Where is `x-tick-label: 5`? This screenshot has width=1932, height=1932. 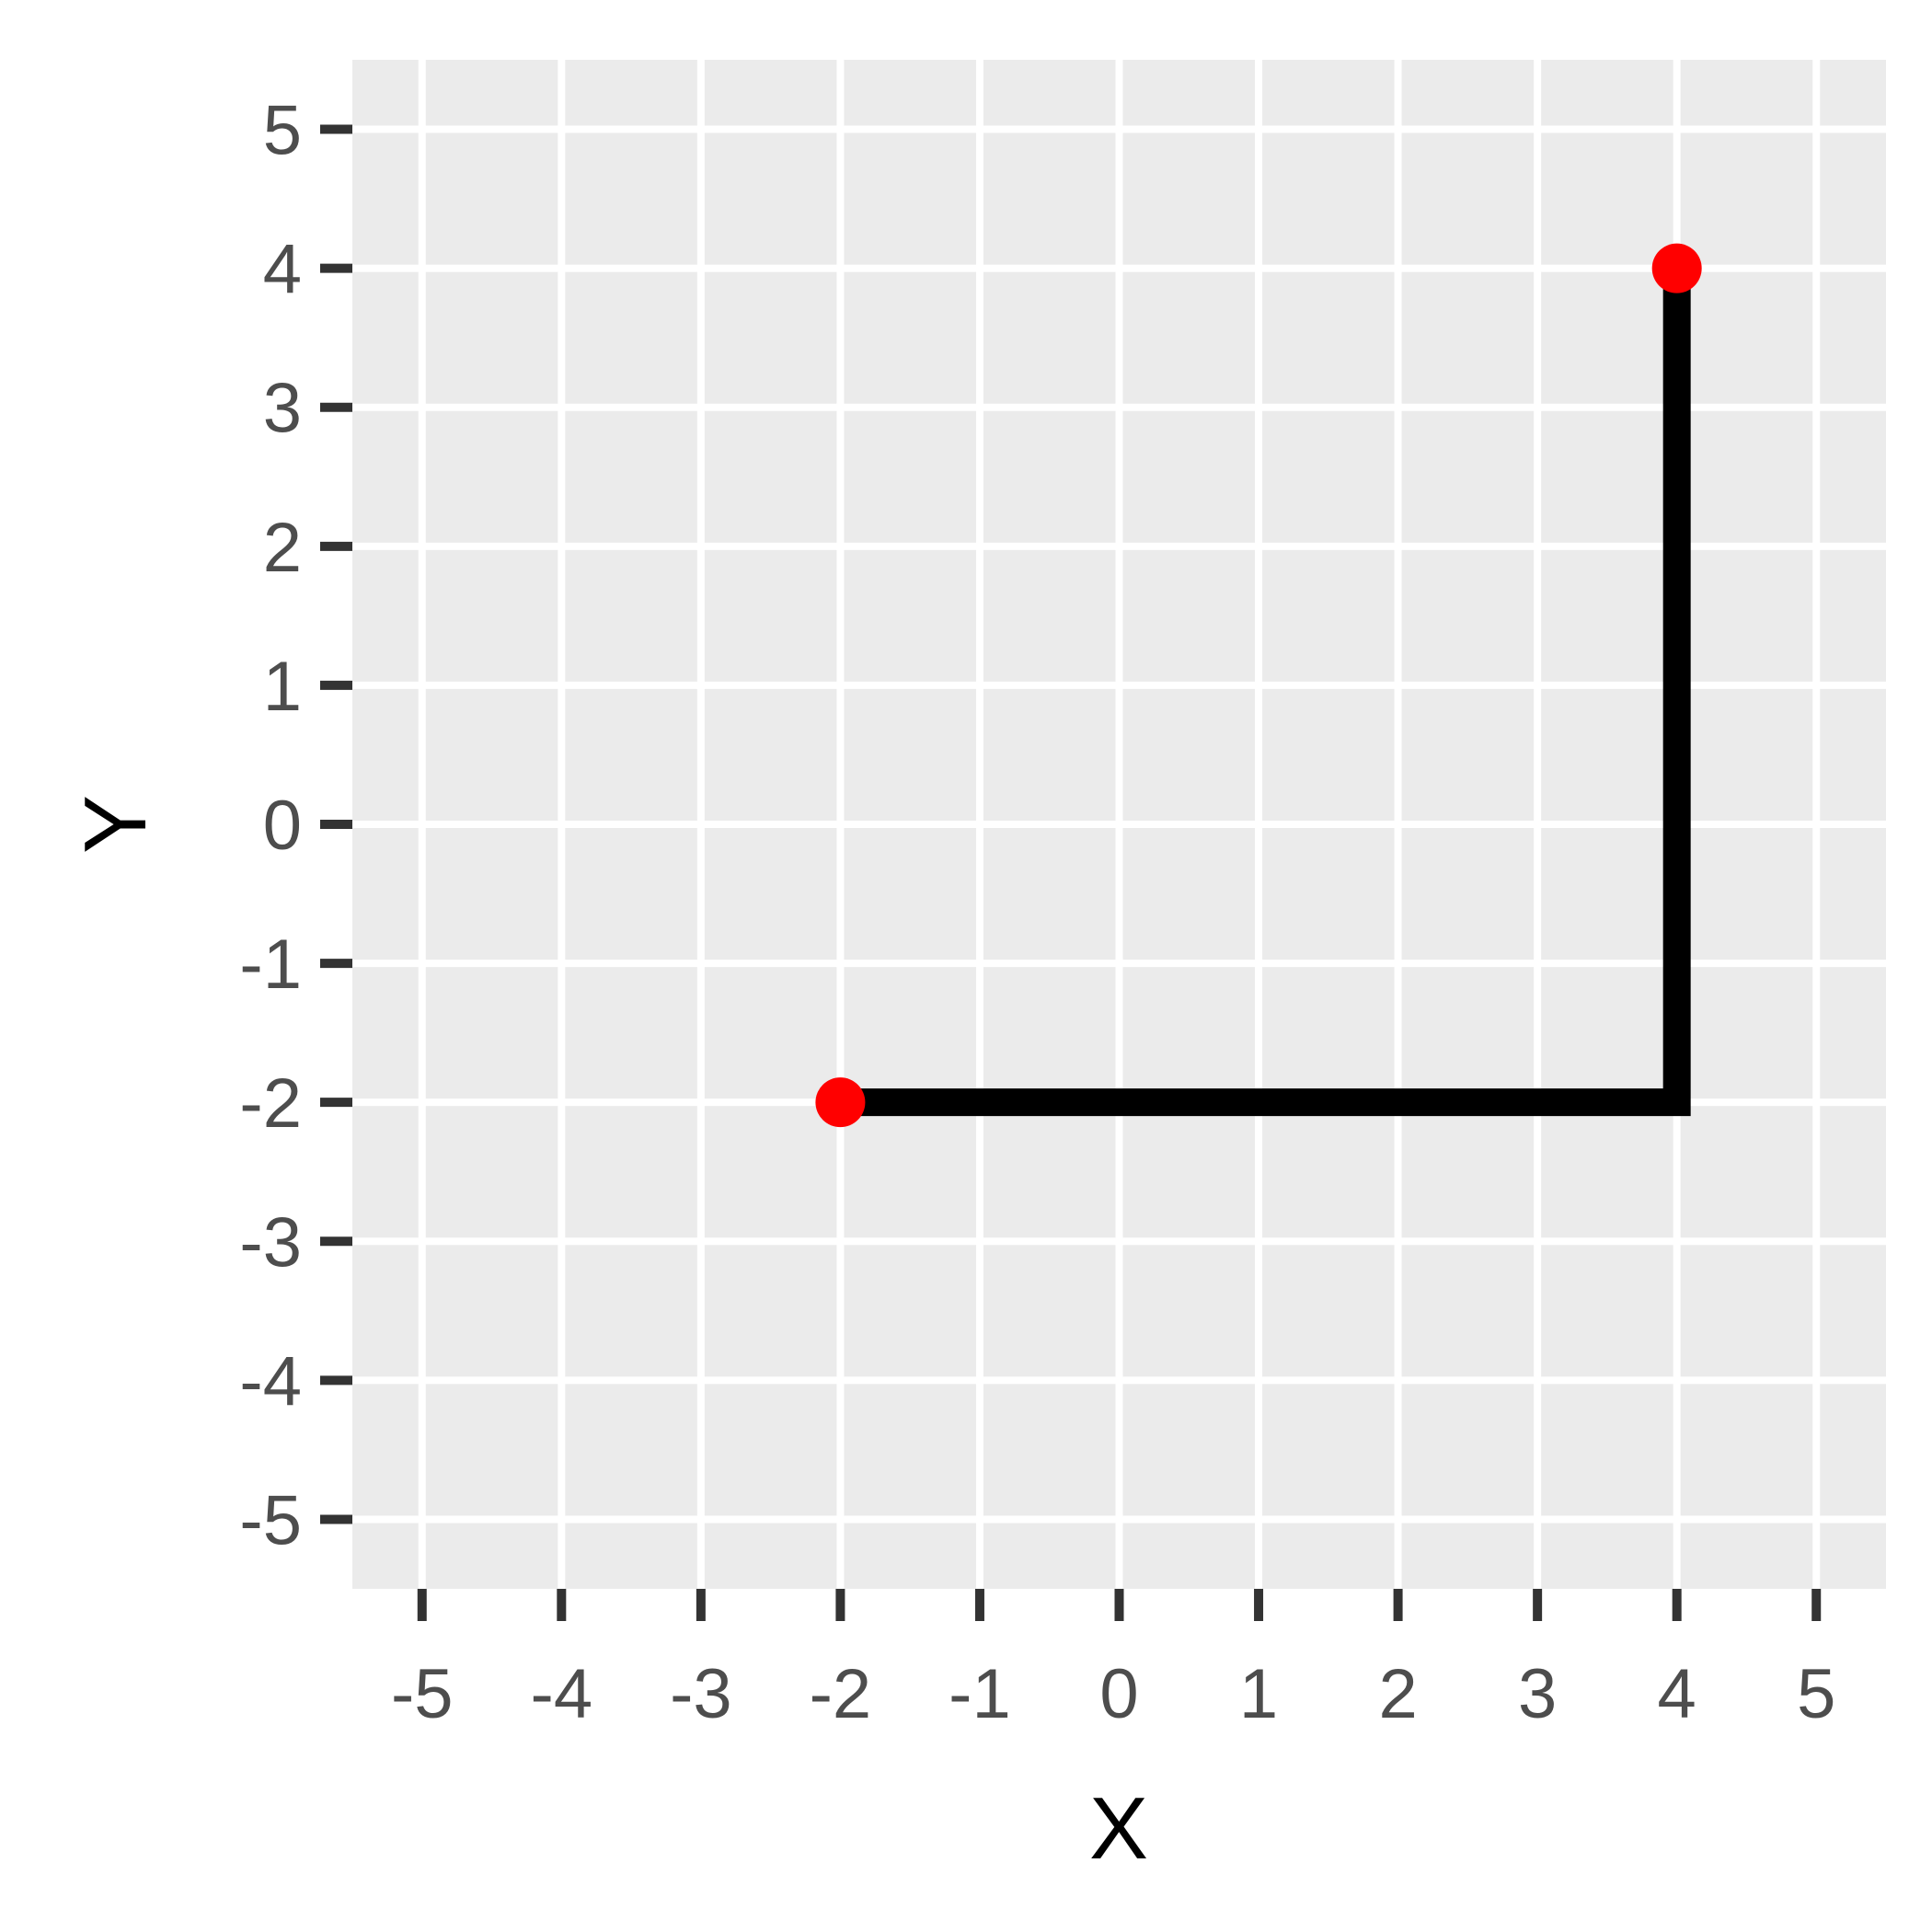
x-tick-label: 5 is located at coordinates (1816, 1694).